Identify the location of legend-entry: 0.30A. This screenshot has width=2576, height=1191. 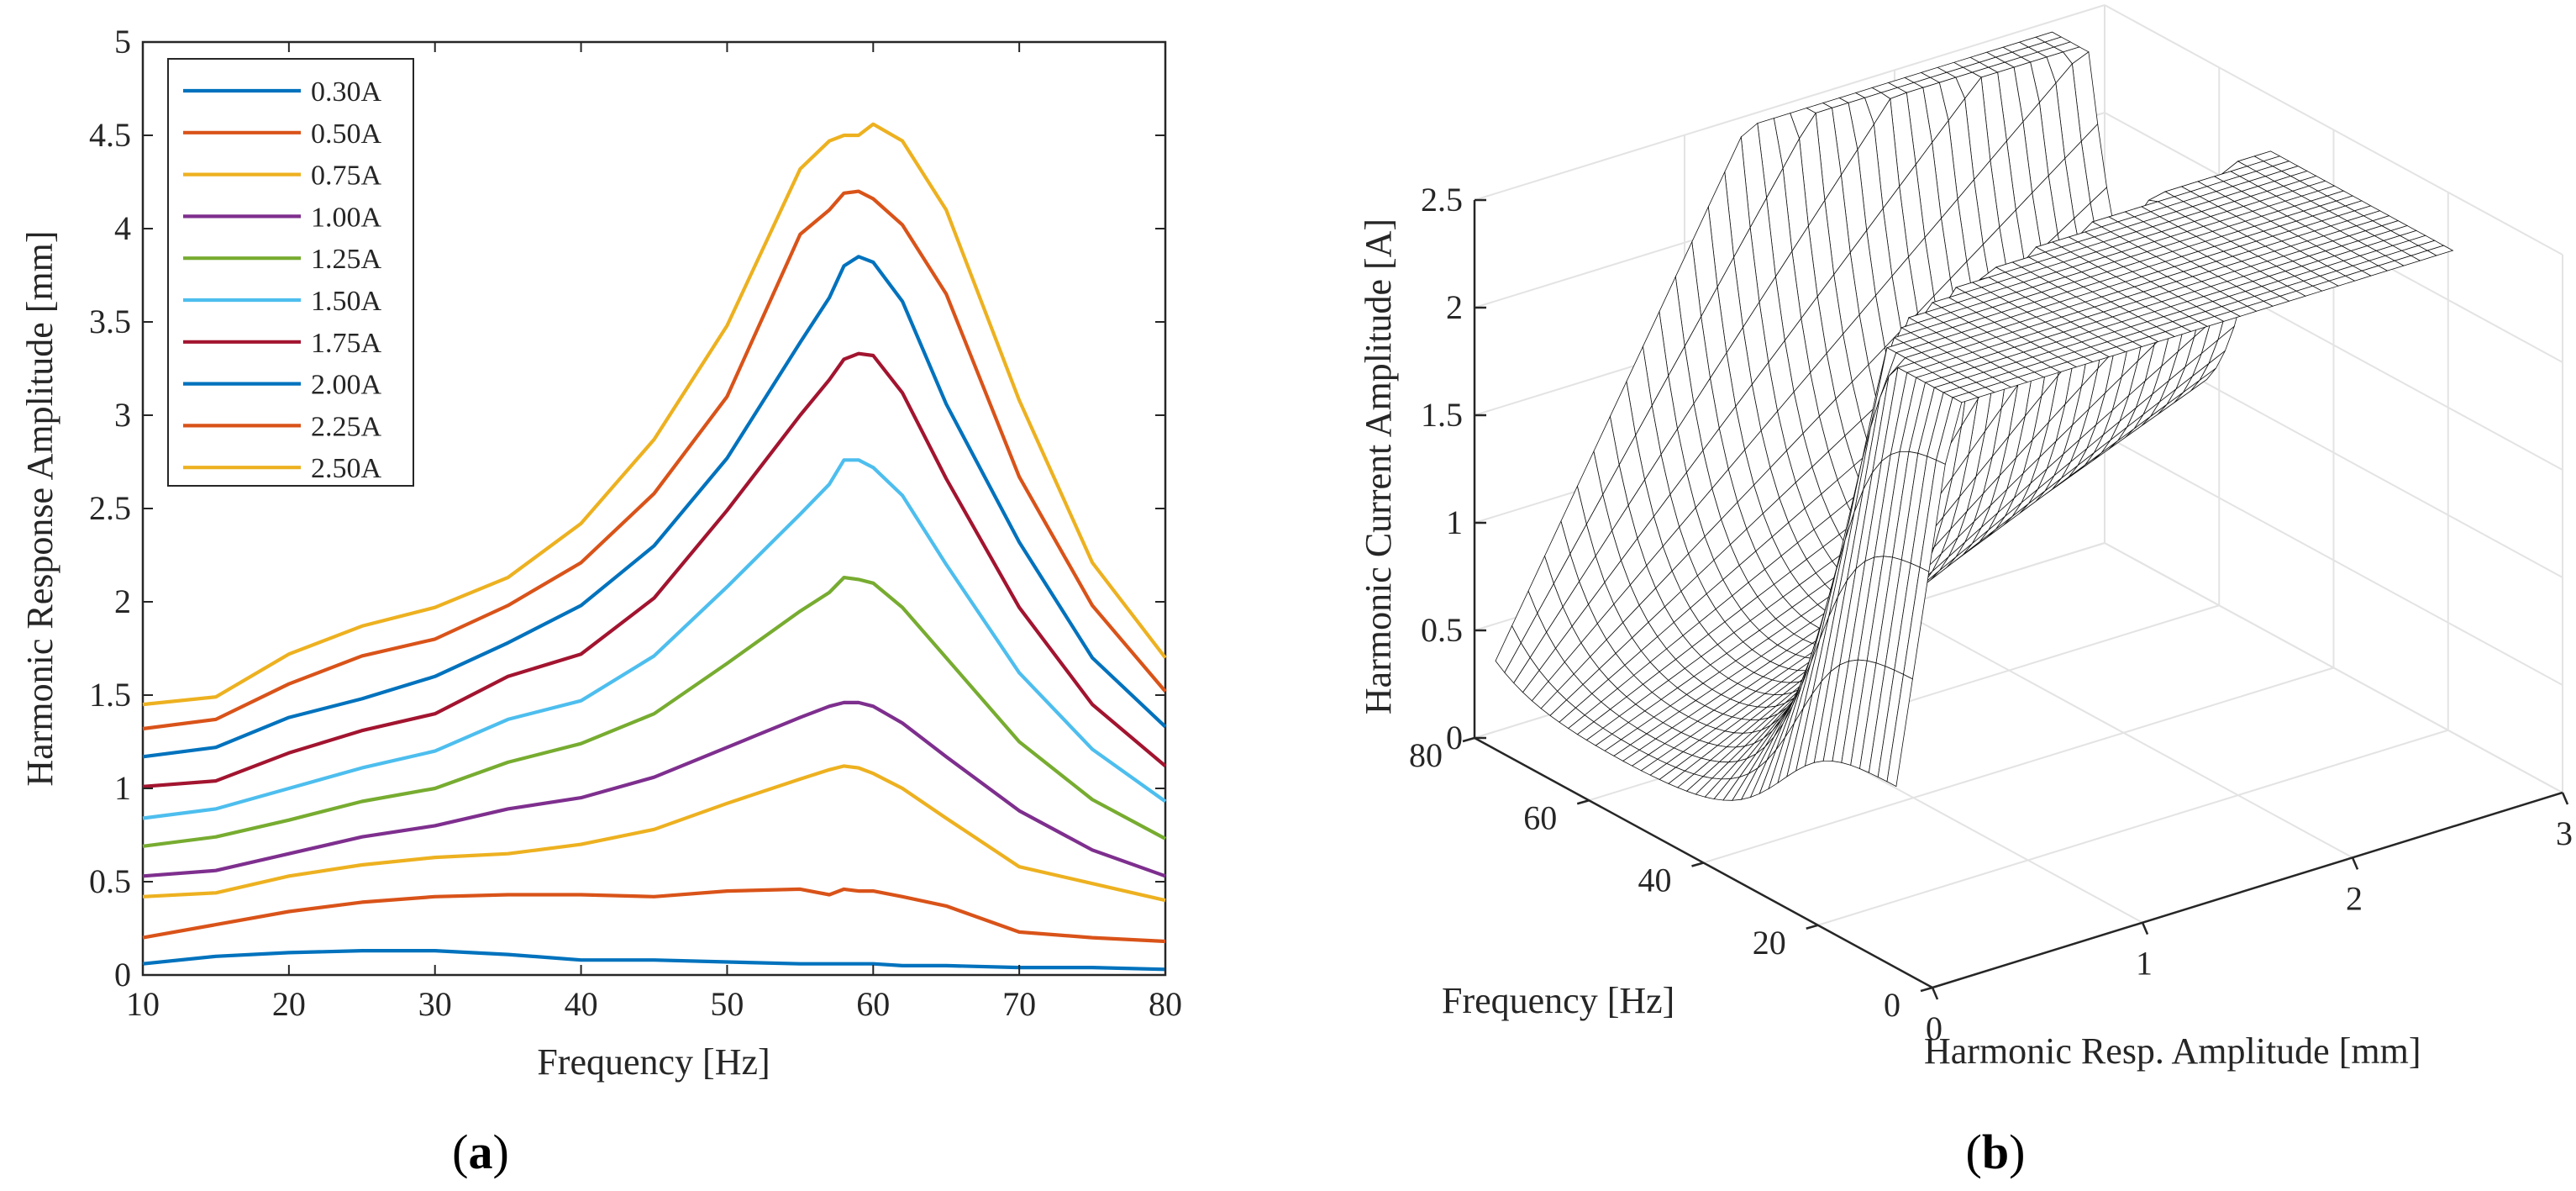
(346, 92).